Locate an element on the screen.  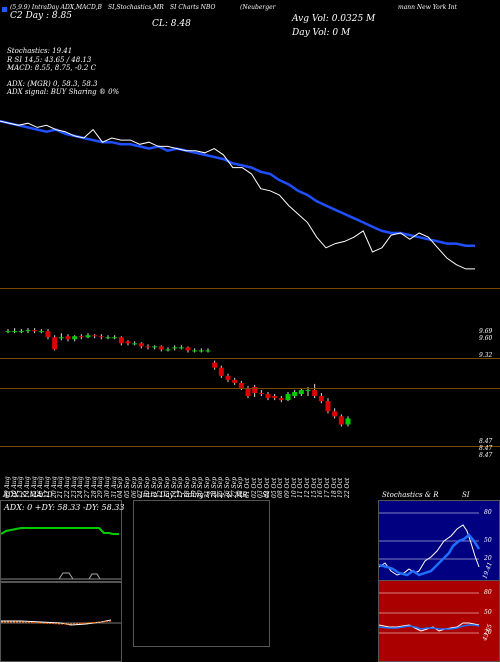
price-tick: 9.69 is located at coordinates (486, 331).